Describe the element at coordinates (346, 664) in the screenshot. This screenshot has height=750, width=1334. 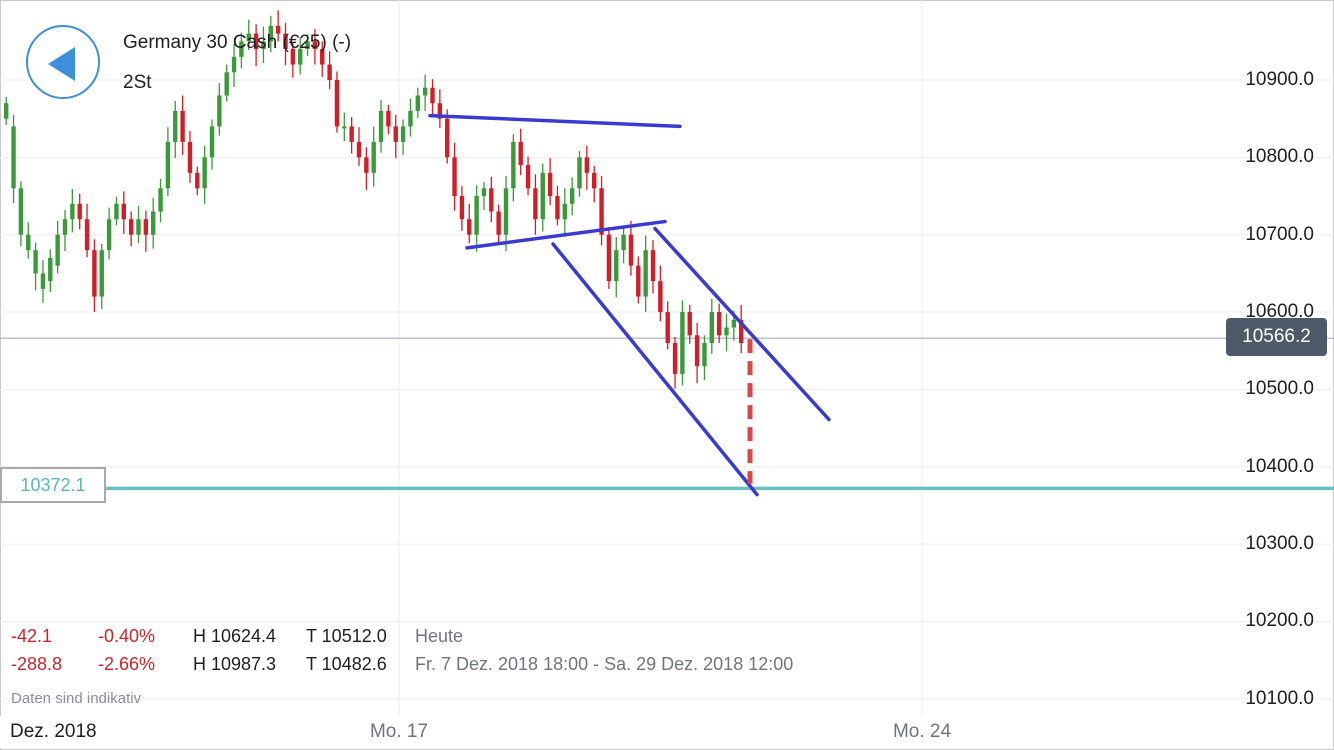
I see `range-low: T 10482.6` at that location.